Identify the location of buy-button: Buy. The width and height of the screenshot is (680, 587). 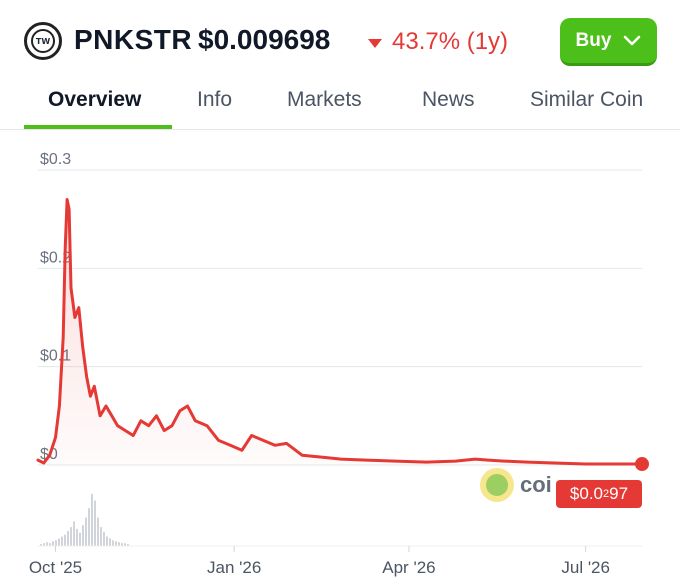
(608, 42).